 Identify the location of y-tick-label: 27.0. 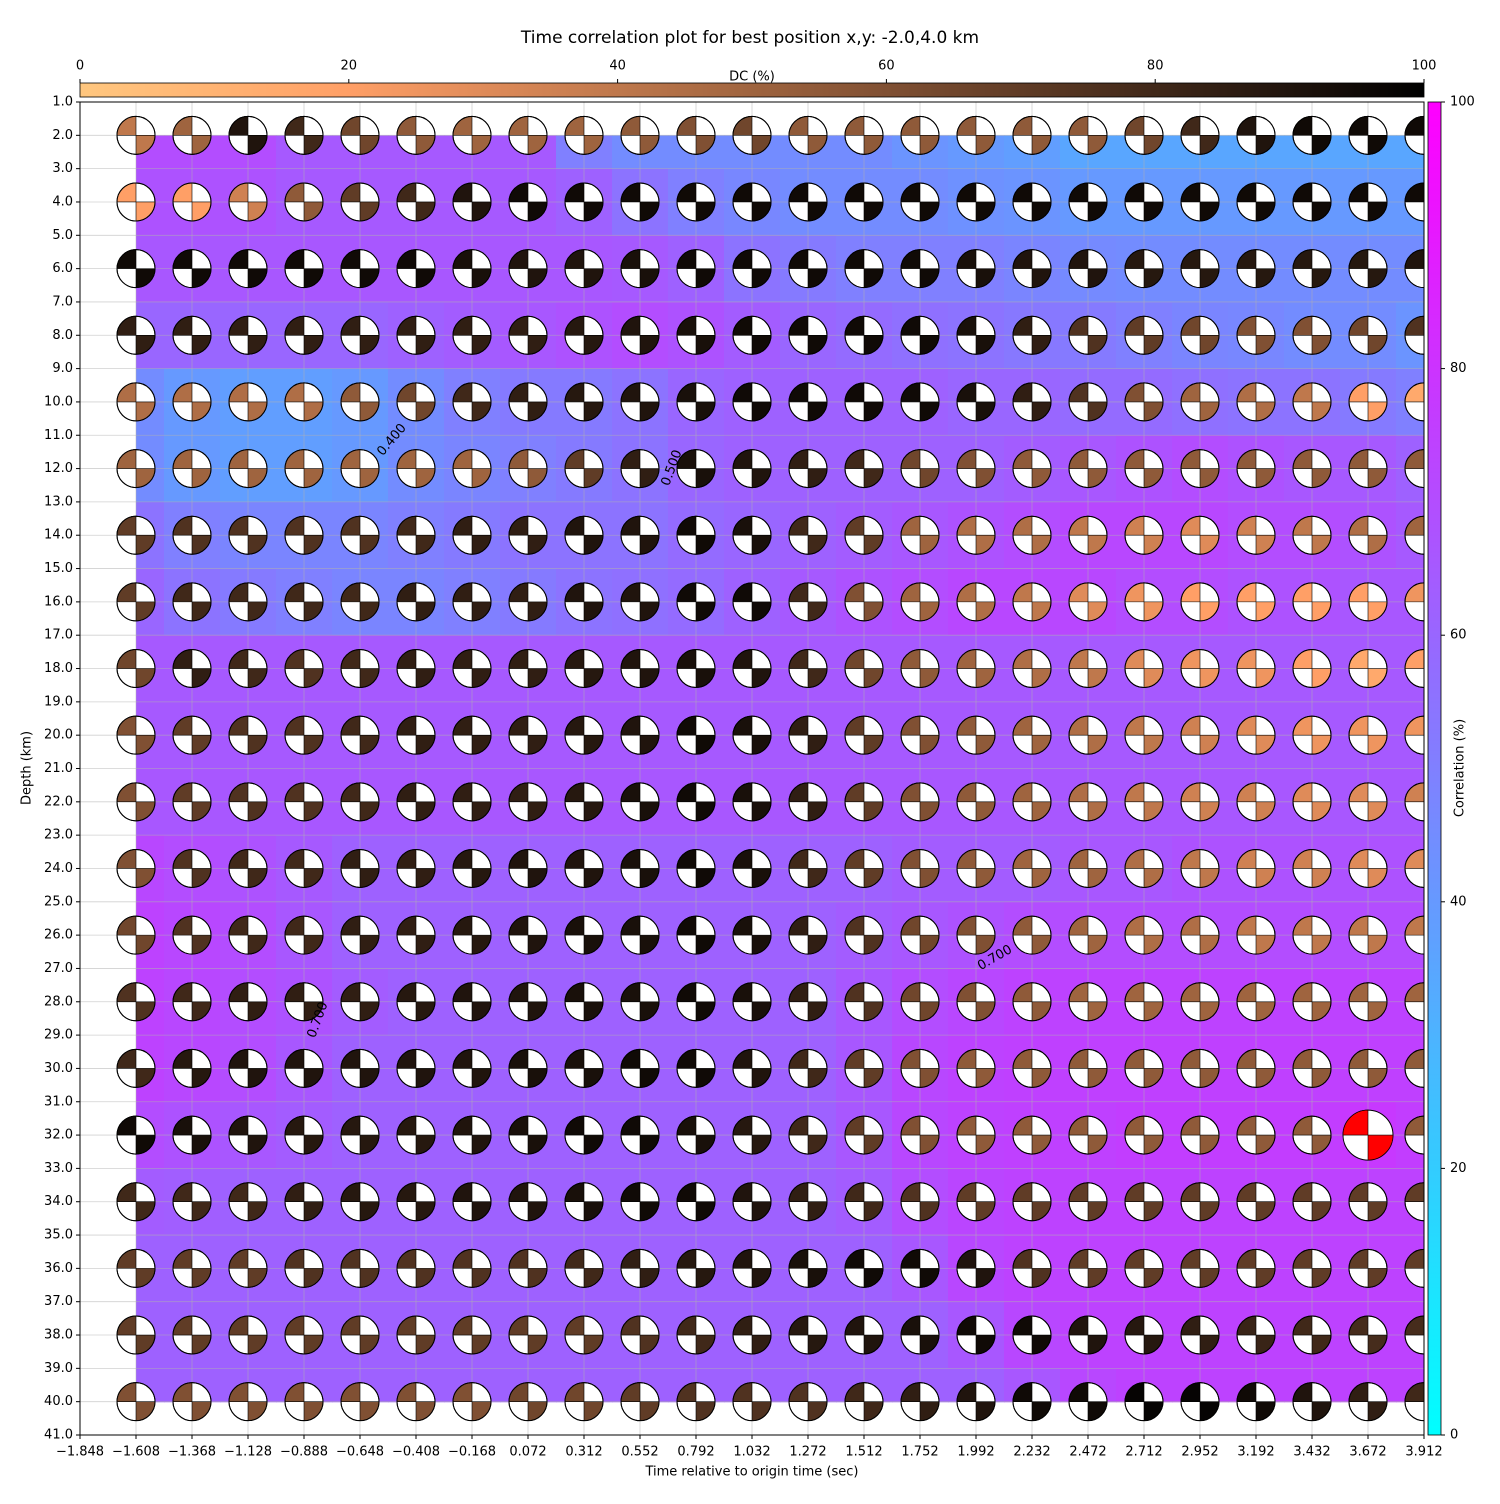
(58, 968).